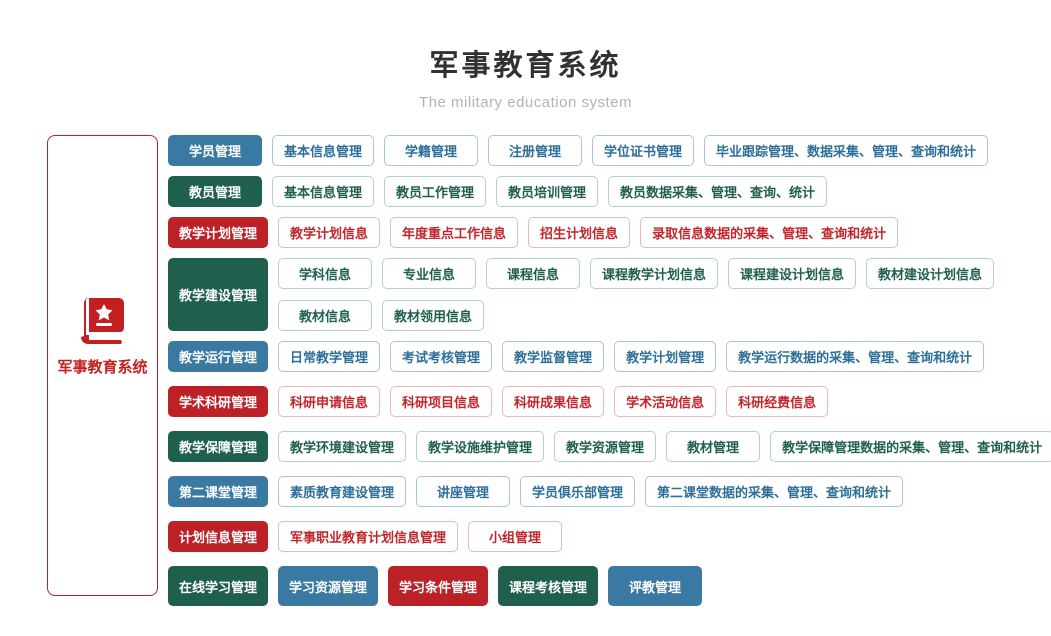 Image resolution: width=1051 pixels, height=636 pixels. I want to click on item-button: 科研成果信息, so click(553, 401).